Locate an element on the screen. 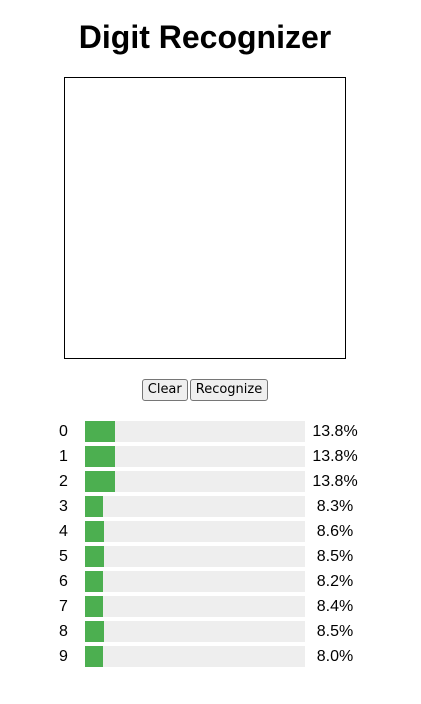  probability-percent: 8.6% is located at coordinates (335, 531).